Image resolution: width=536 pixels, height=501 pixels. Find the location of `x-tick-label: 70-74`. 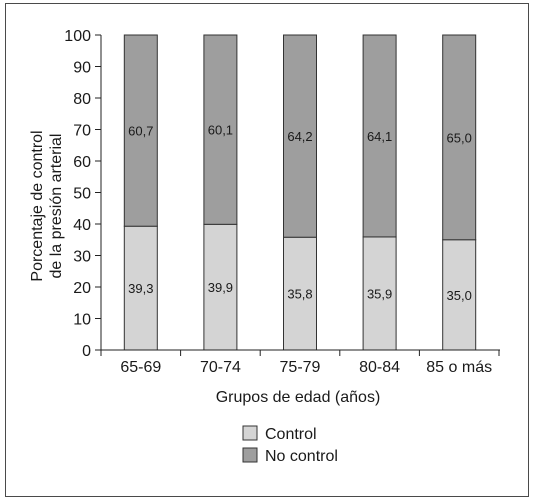

x-tick-label: 70-74 is located at coordinates (220, 367).